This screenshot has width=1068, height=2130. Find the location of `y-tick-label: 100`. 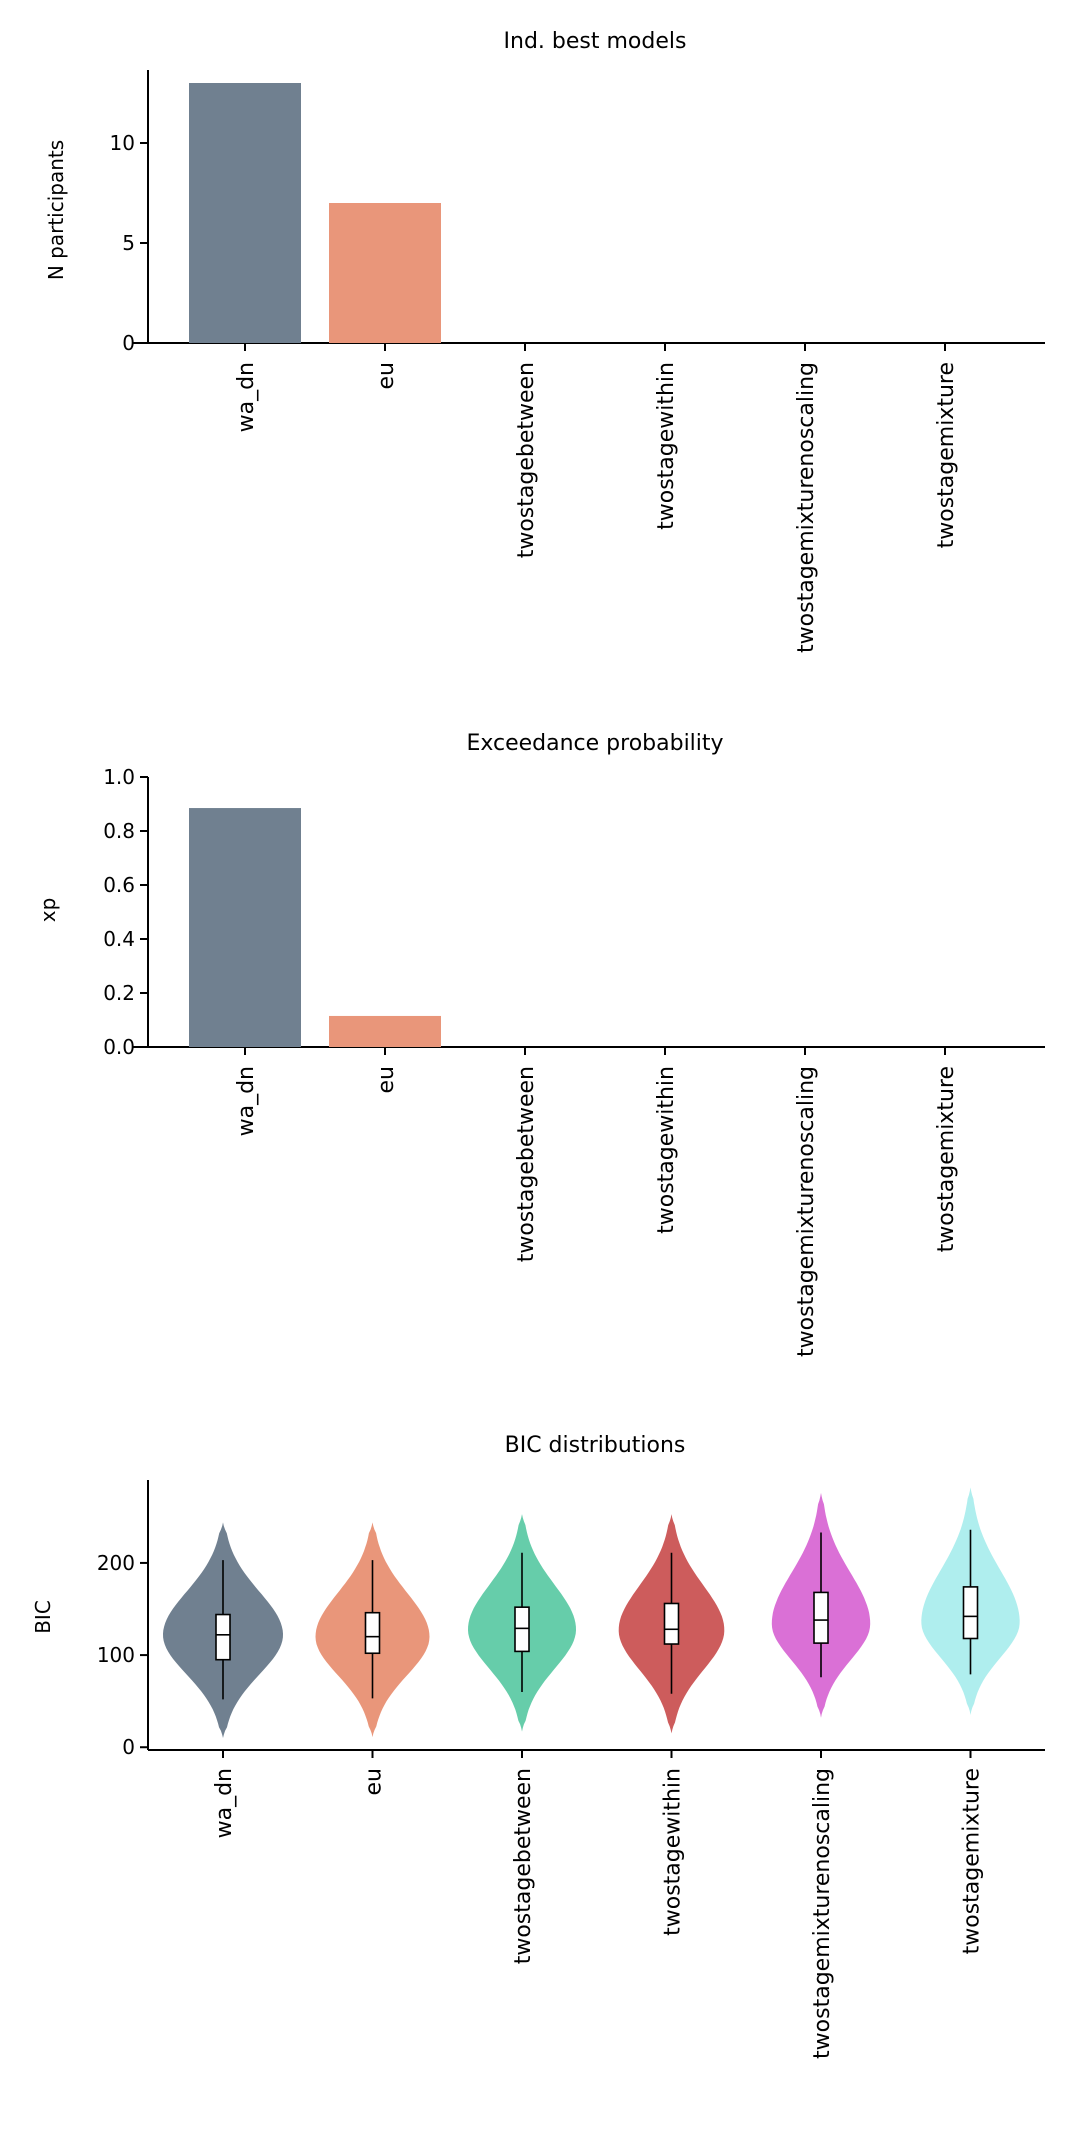

y-tick-label: 100 is located at coordinates (116, 1655).